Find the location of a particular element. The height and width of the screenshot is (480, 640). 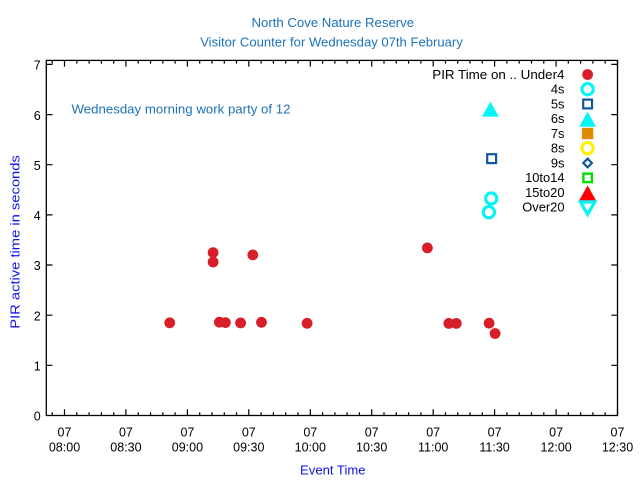

svg-text: 10to14 is located at coordinates (544, 177).